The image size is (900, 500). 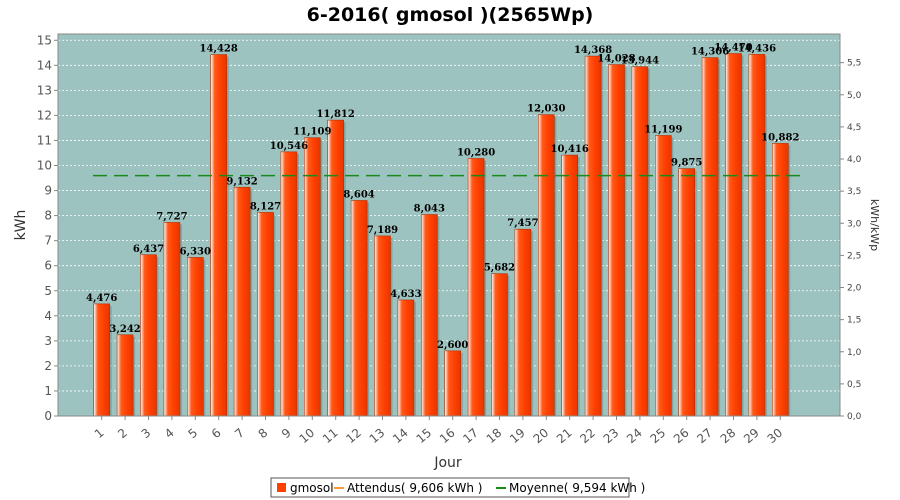 I want to click on x-tick-label: 16, so click(x=447, y=436).